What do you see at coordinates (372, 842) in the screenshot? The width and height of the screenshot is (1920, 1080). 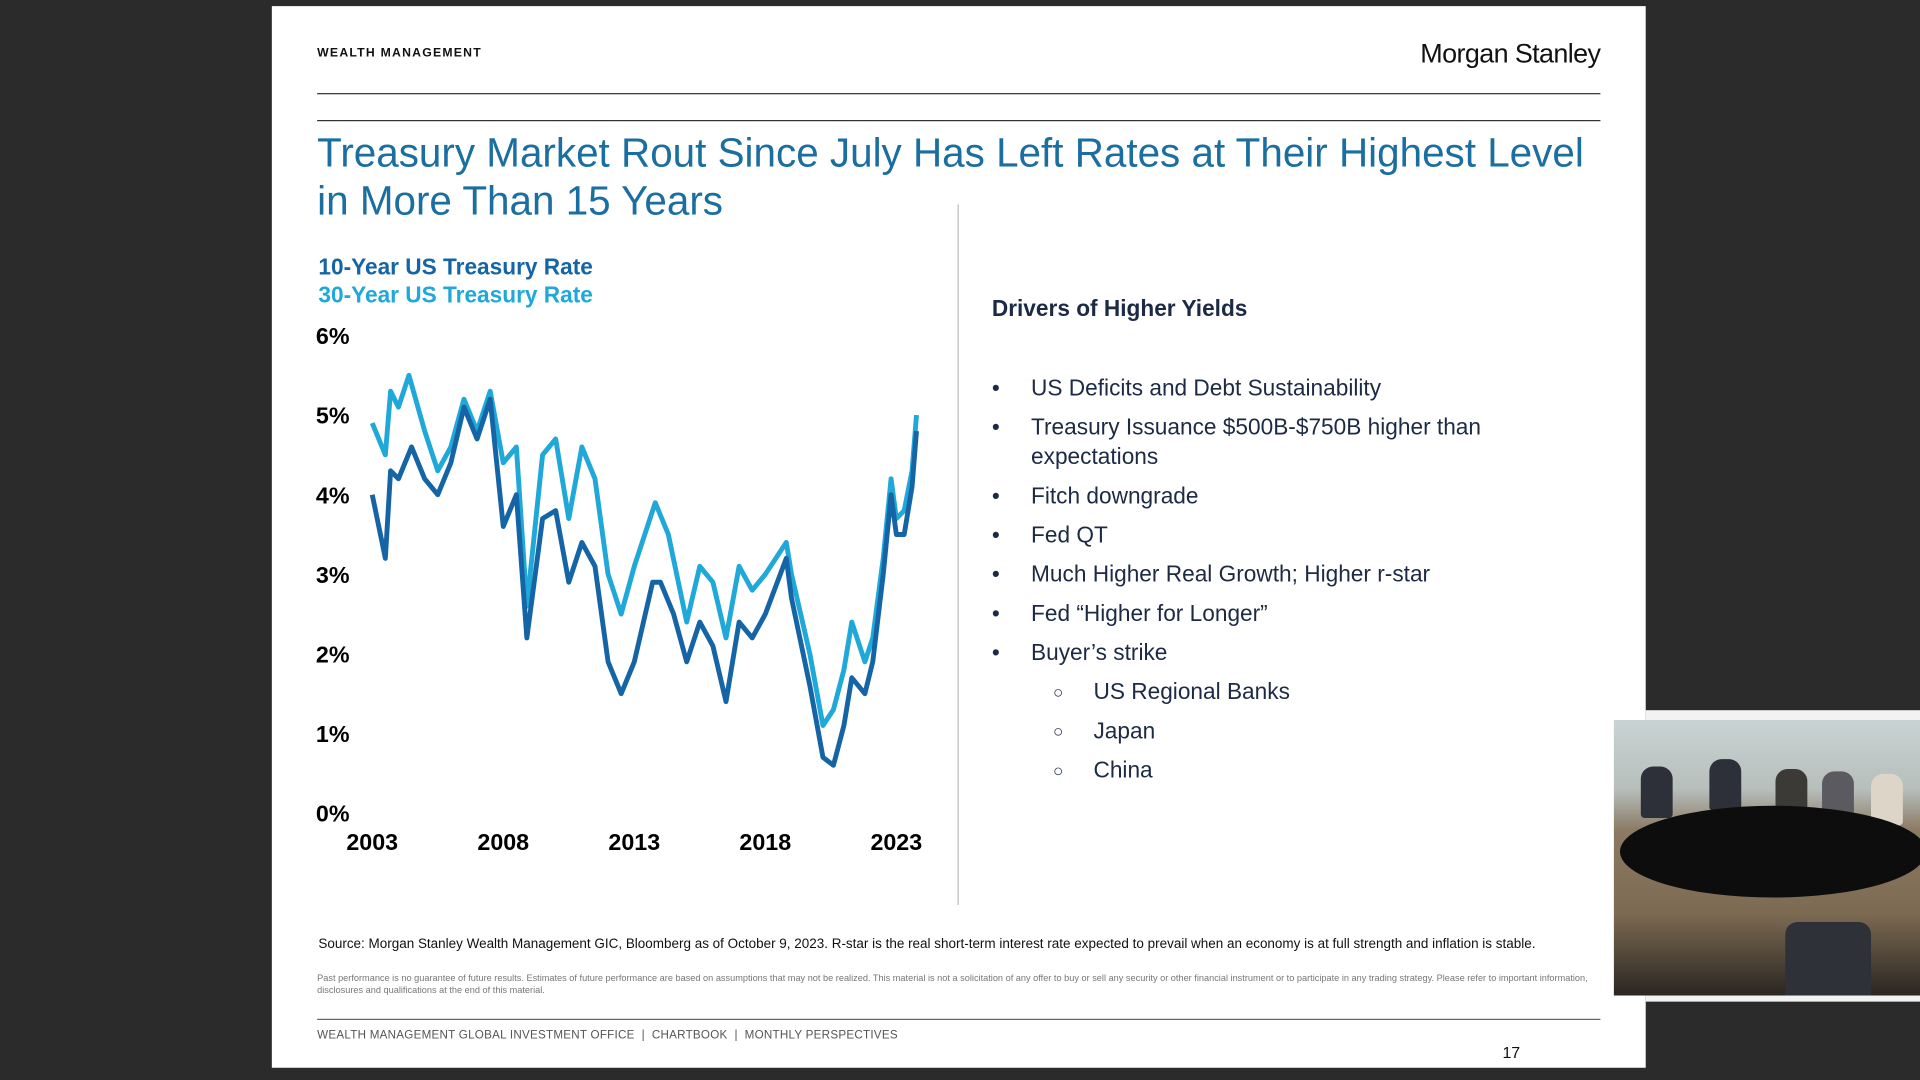 I see `x-tick-label: 2003` at bounding box center [372, 842].